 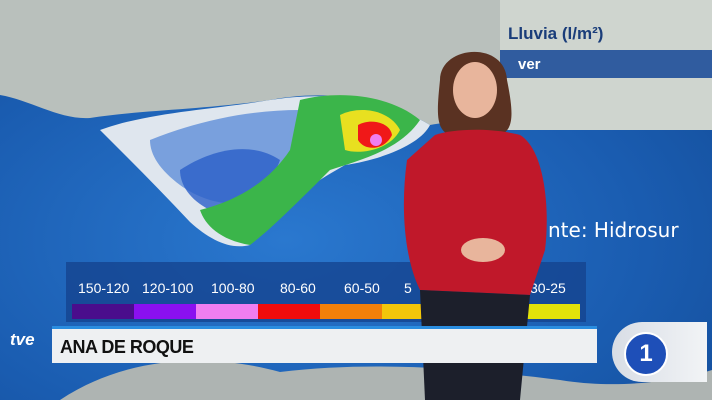 I want to click on lower-third: ANA DE ROQUE, so click(x=324, y=344).